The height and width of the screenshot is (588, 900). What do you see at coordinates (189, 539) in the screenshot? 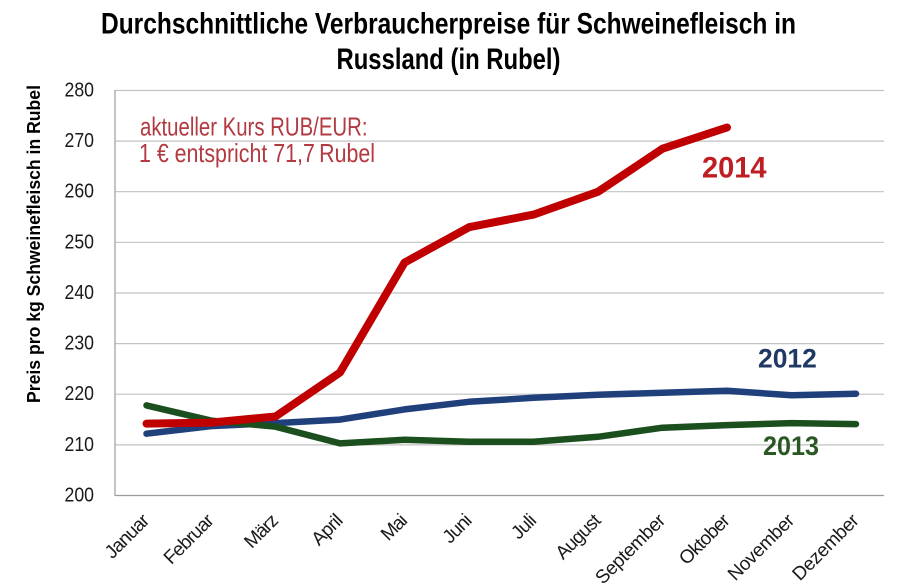
I see `svg-text: Februar` at bounding box center [189, 539].